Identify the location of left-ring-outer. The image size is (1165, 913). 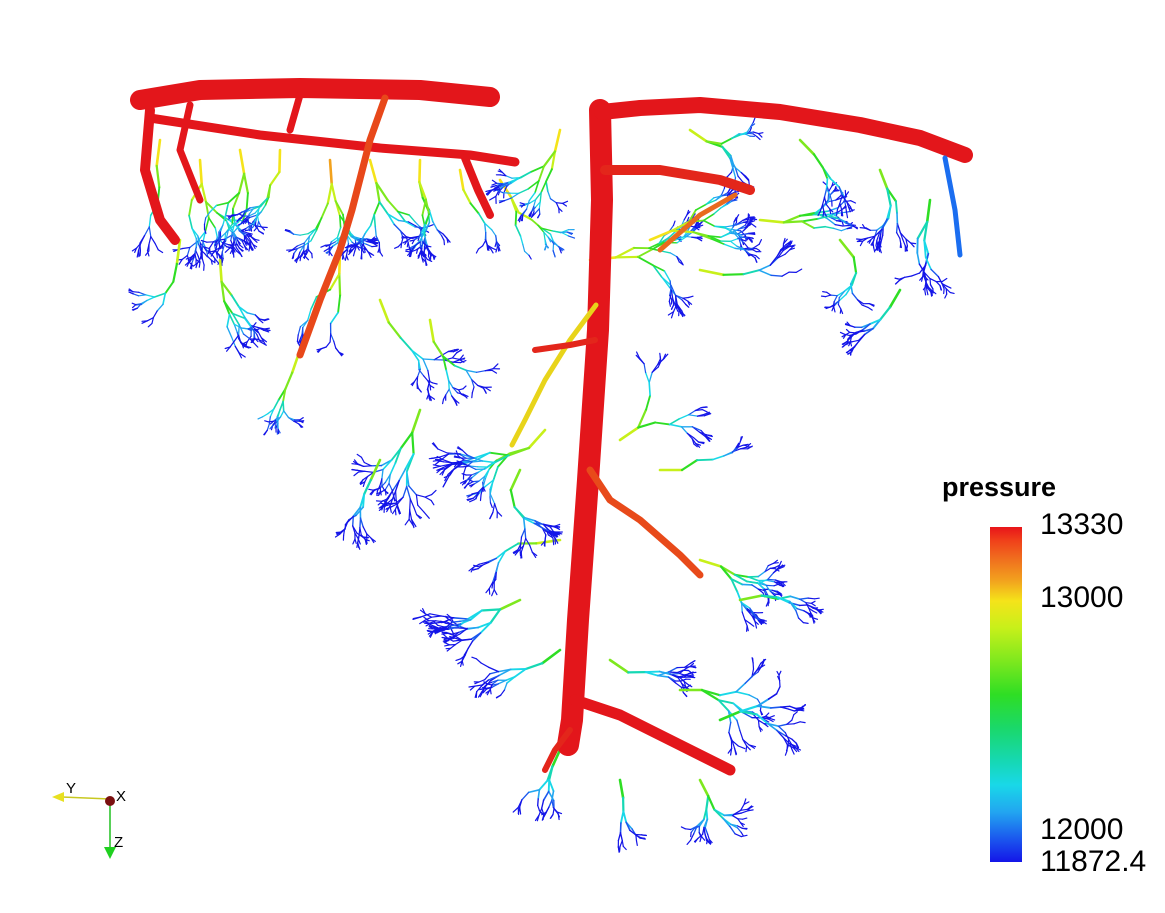
(315, 94).